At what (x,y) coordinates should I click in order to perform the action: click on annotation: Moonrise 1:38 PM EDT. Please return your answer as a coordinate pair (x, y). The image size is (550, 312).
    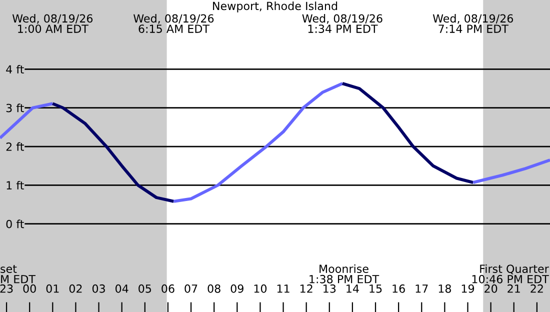
    Looking at the image, I should click on (345, 274).